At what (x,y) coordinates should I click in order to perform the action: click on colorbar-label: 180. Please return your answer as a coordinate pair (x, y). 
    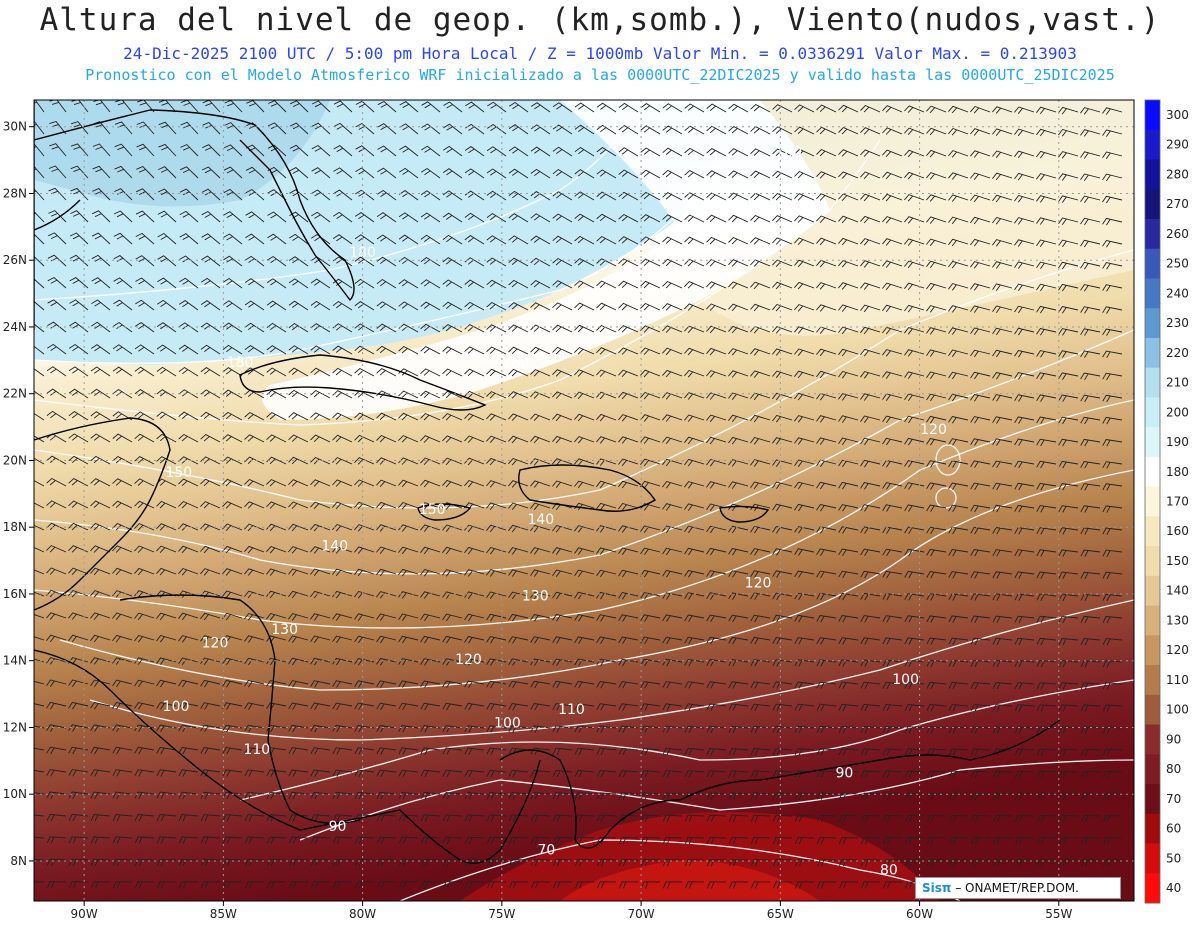
    Looking at the image, I should click on (1177, 472).